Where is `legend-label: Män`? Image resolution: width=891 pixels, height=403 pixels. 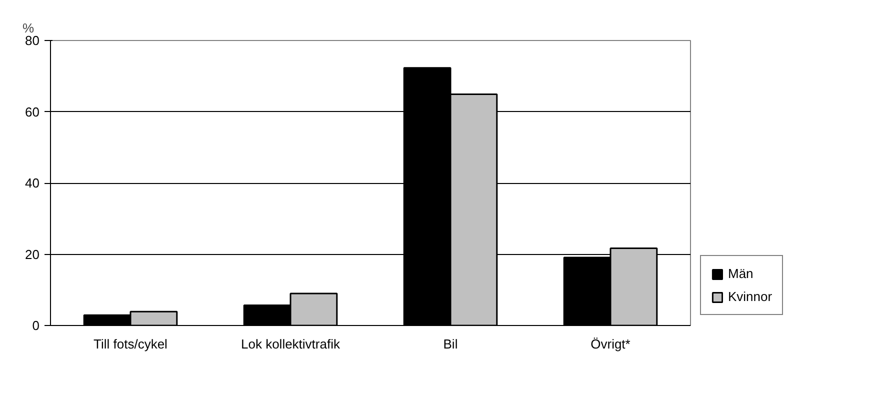
legend-label: Män is located at coordinates (741, 273).